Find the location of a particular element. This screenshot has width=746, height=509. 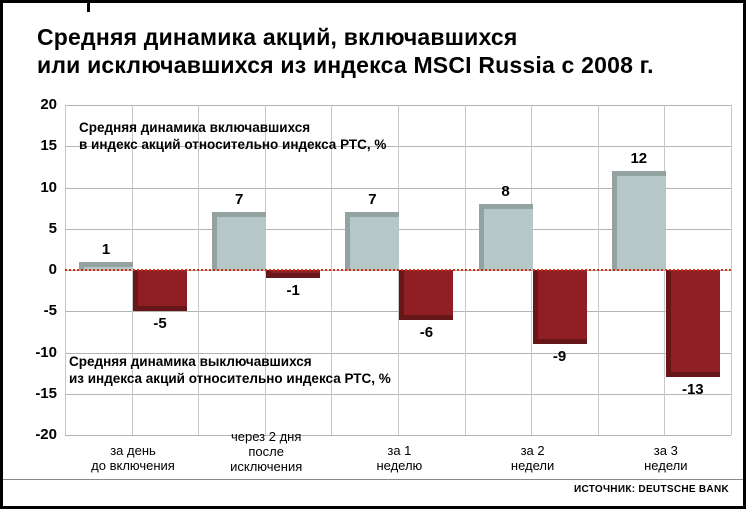

gridline-vertical is located at coordinates (731, 270).